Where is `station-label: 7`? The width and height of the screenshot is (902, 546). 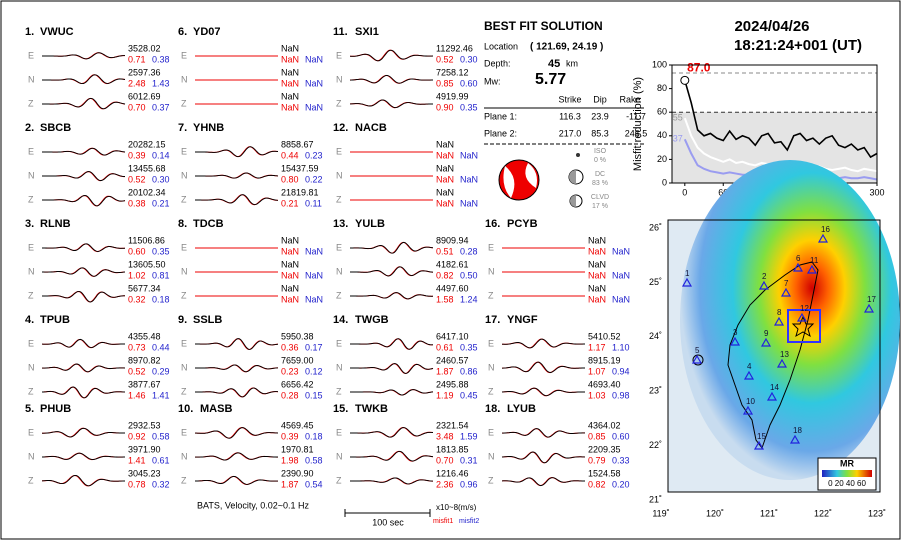
station-label: 7 is located at coordinates (786, 283).